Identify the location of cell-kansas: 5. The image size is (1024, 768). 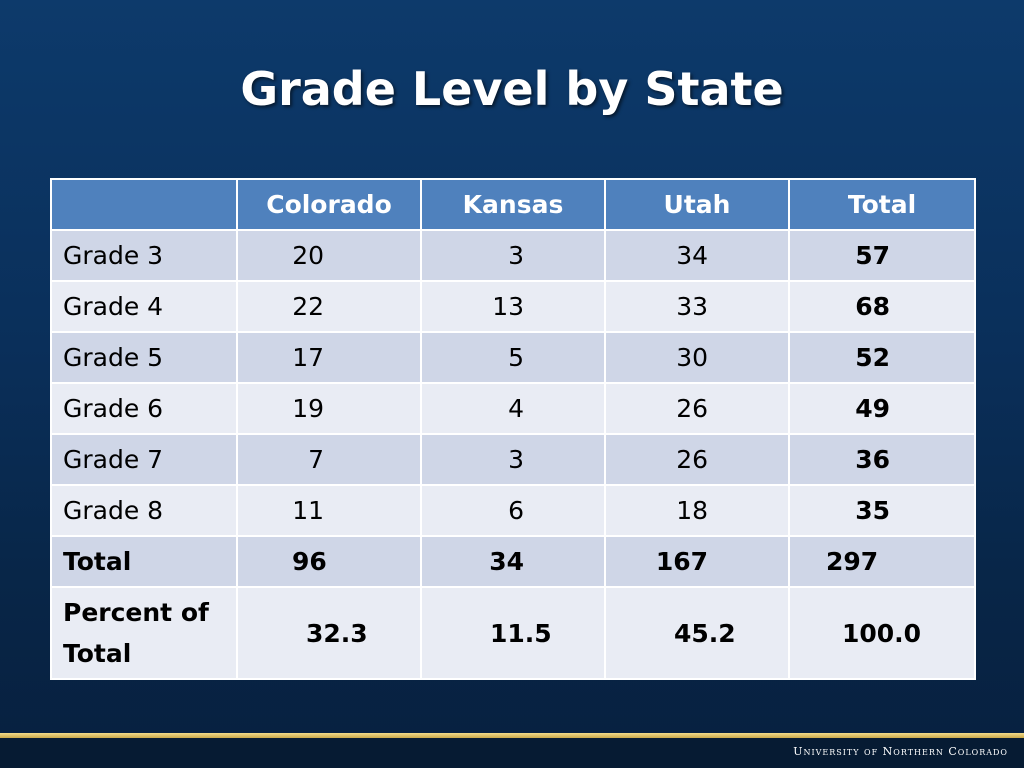
(513, 357).